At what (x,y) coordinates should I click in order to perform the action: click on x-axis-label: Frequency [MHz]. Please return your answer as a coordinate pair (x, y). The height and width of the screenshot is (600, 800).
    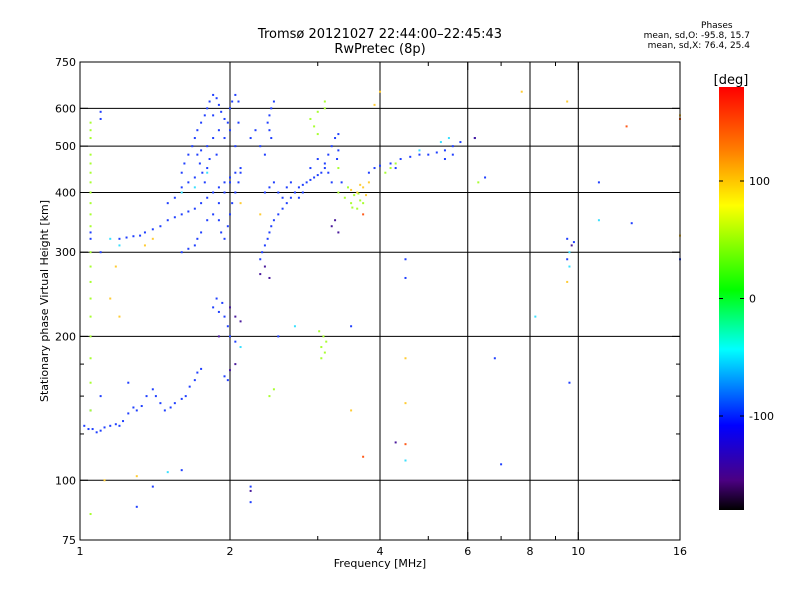
    Looking at the image, I should click on (380, 563).